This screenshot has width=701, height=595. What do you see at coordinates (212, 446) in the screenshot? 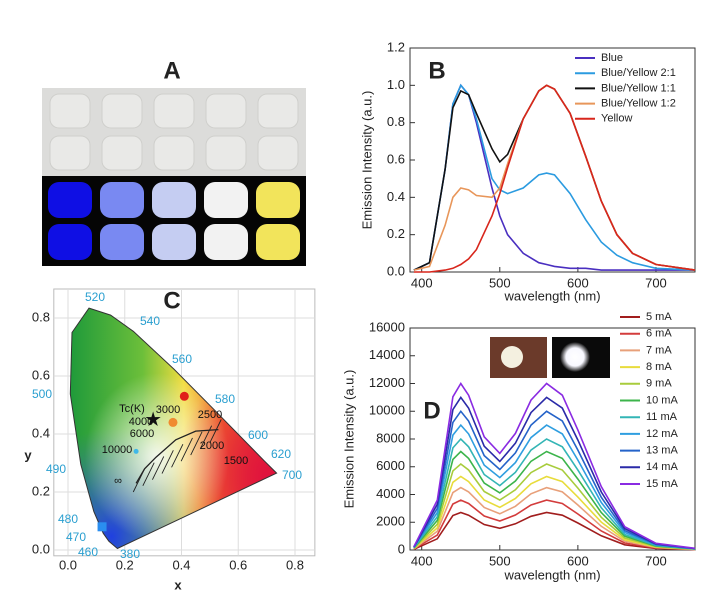
I see `temperature-label: 2000` at bounding box center [212, 446].